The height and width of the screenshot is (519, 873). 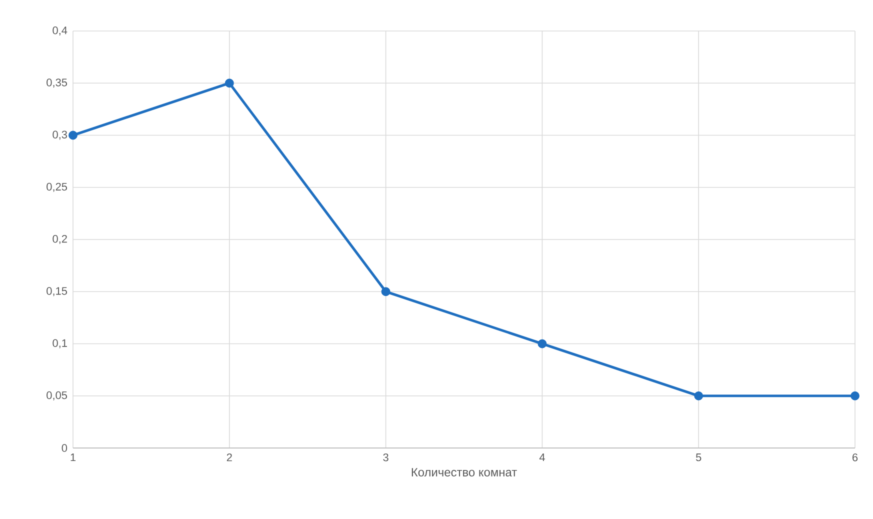 I want to click on x-tick-label: 3, so click(x=385, y=458).